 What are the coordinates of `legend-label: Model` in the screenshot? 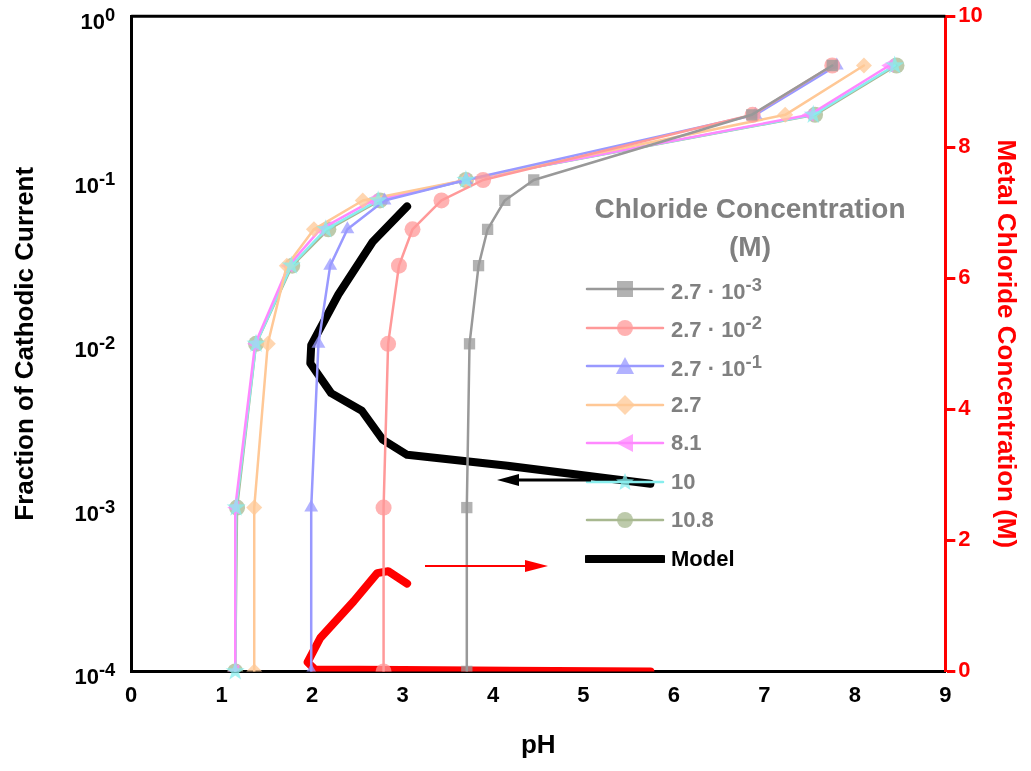 It's located at (703, 558).